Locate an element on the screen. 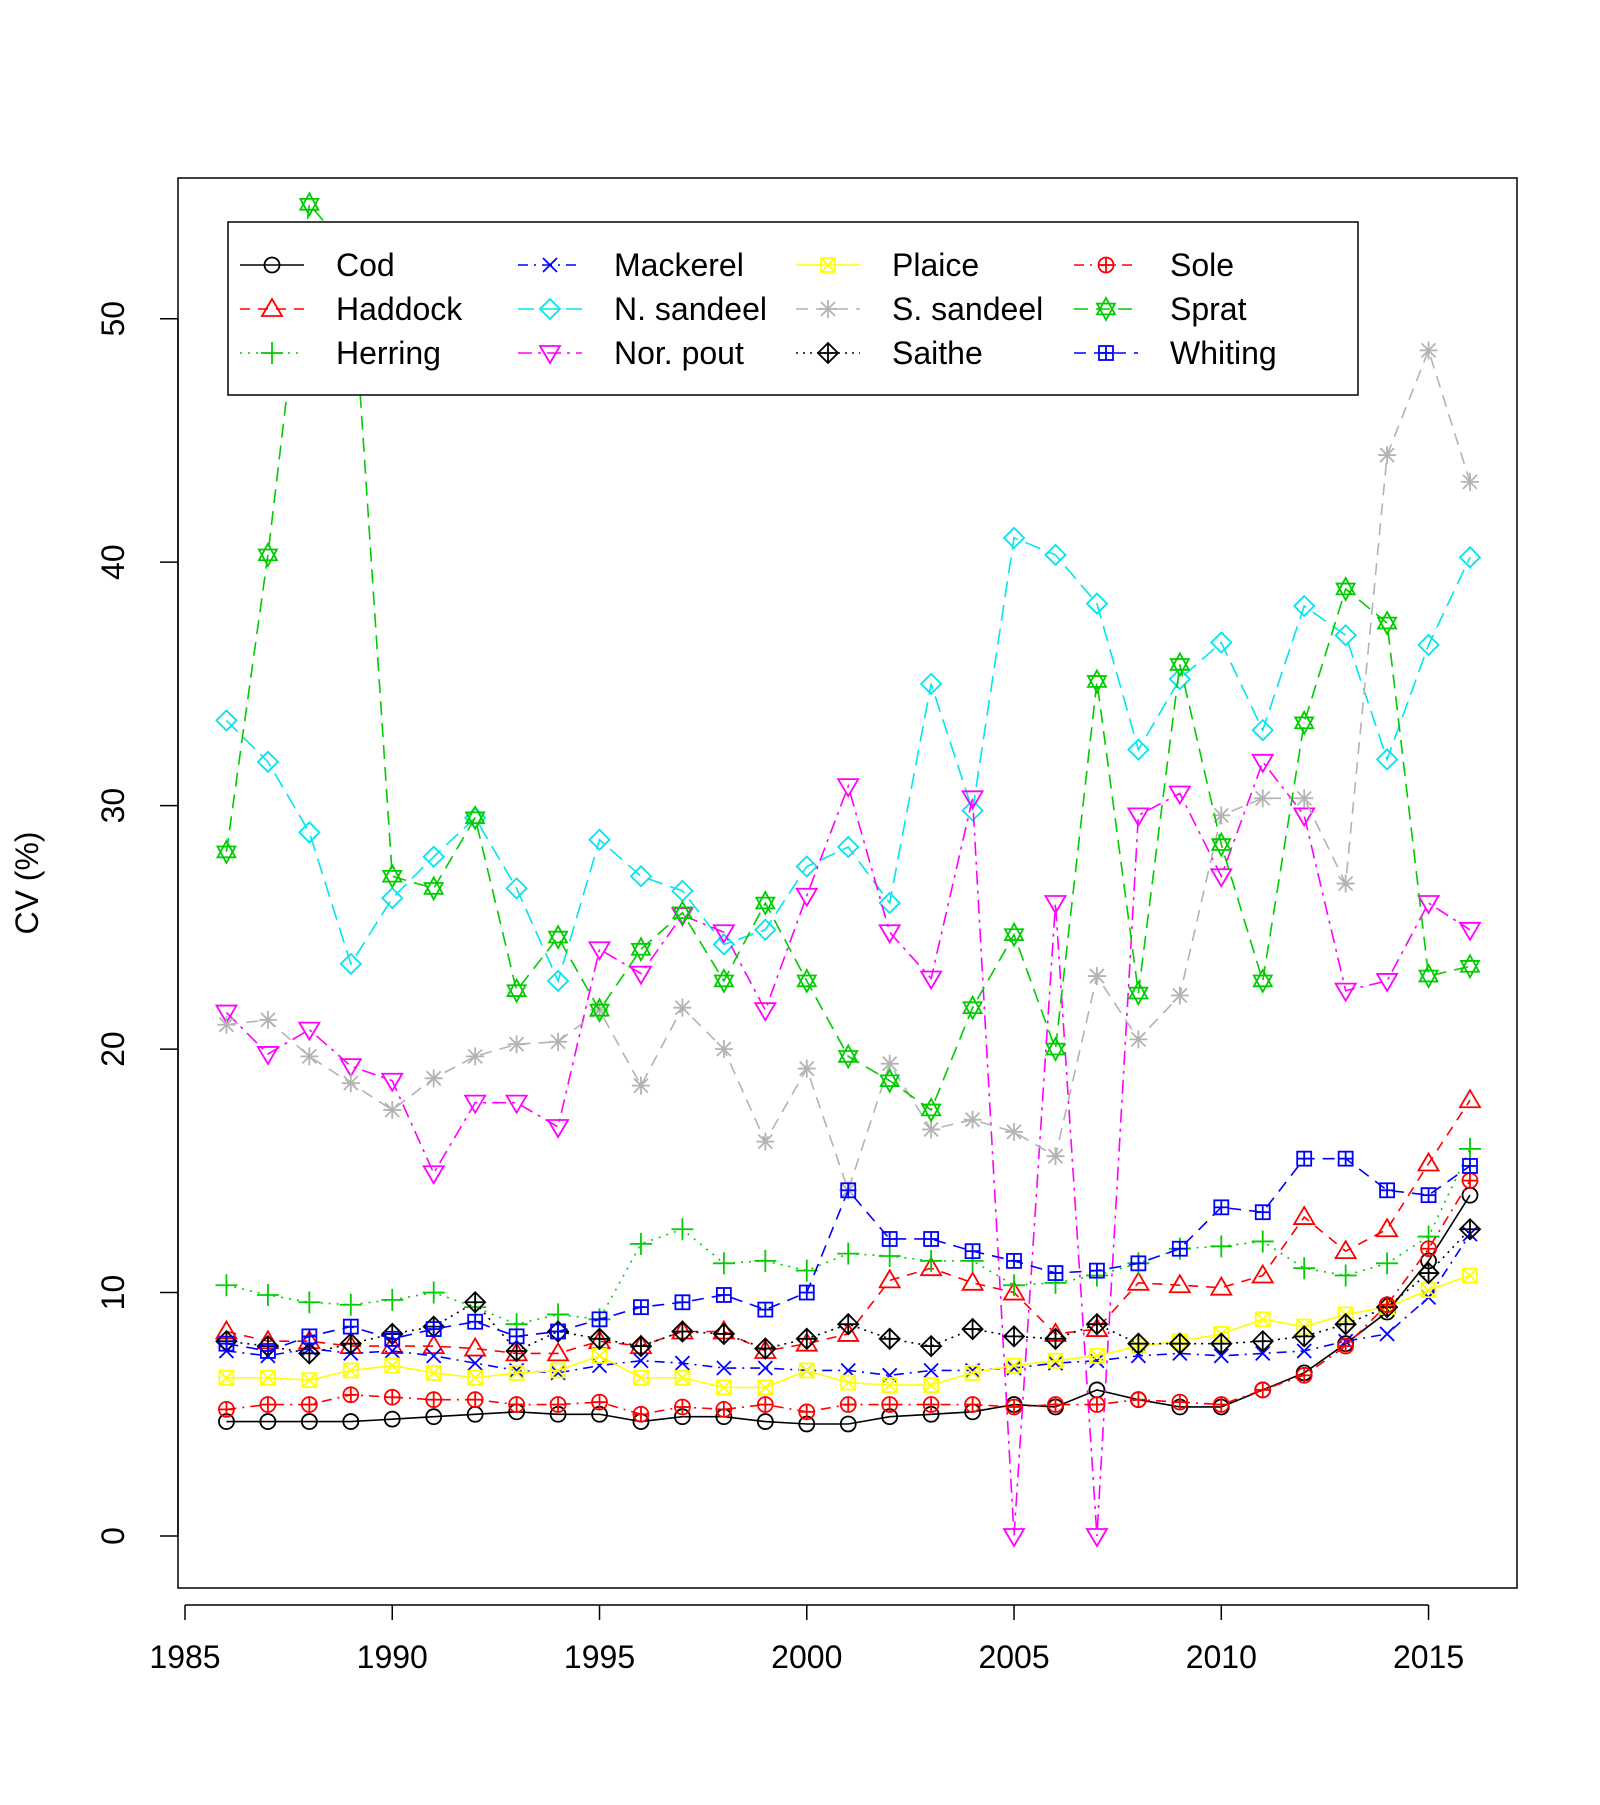 This screenshot has height=1805, width=1600. legend-label-whiting: Whiting is located at coordinates (1223, 353).